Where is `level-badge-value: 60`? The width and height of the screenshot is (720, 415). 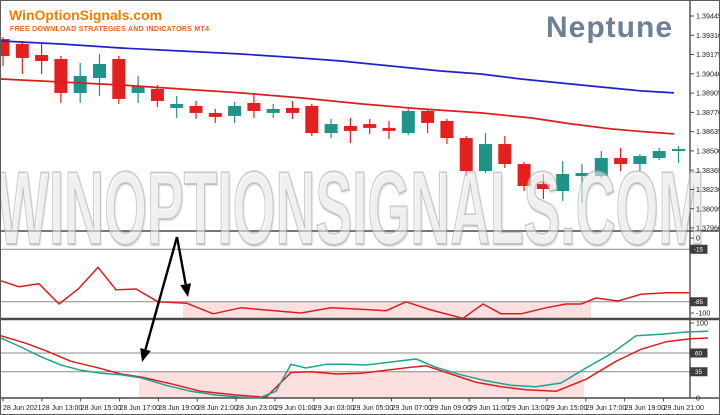 level-badge-value: 60 is located at coordinates (699, 353).